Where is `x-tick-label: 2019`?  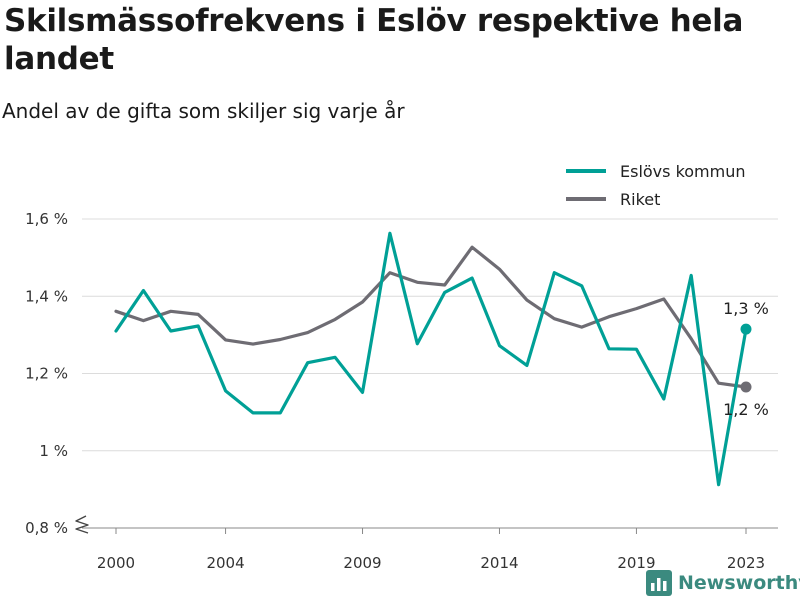 x-tick-label: 2019 is located at coordinates (636, 563).